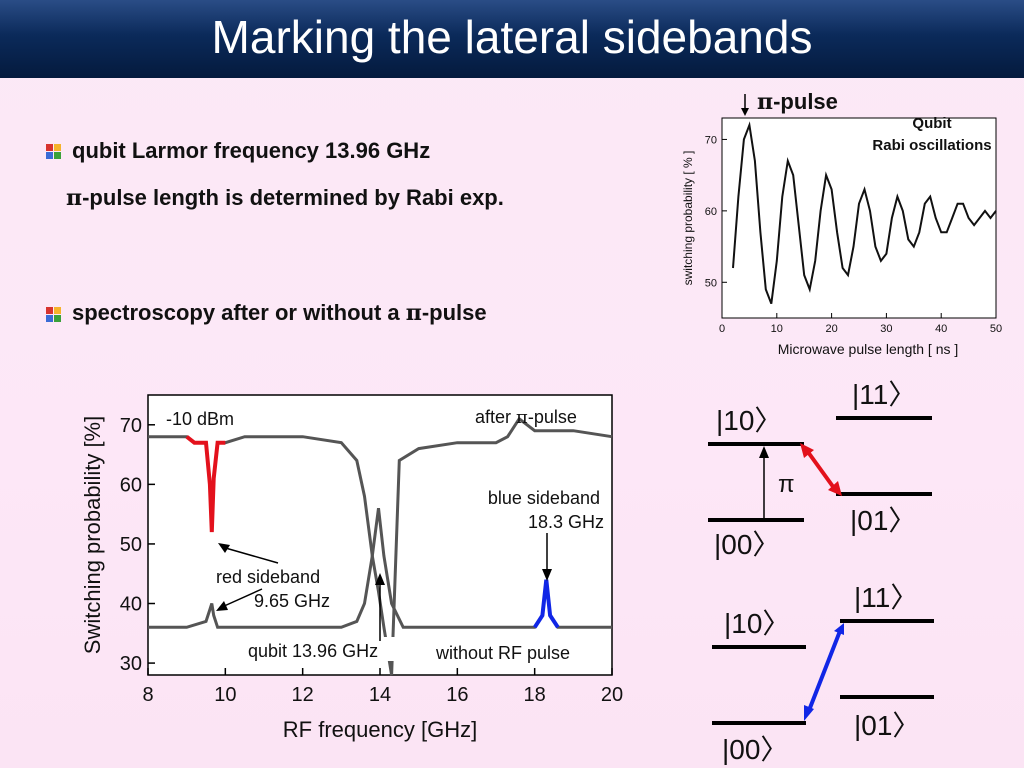 Image resolution: width=1024 pixels, height=768 pixels. What do you see at coordinates (886, 329) in the screenshot?
I see `rabi-x-tick-label: 30` at bounding box center [886, 329].